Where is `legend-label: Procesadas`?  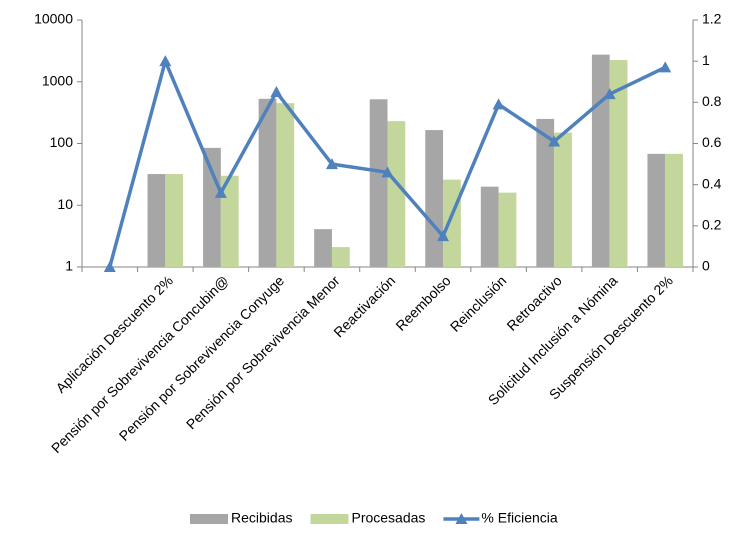 legend-label: Procesadas is located at coordinates (388, 518).